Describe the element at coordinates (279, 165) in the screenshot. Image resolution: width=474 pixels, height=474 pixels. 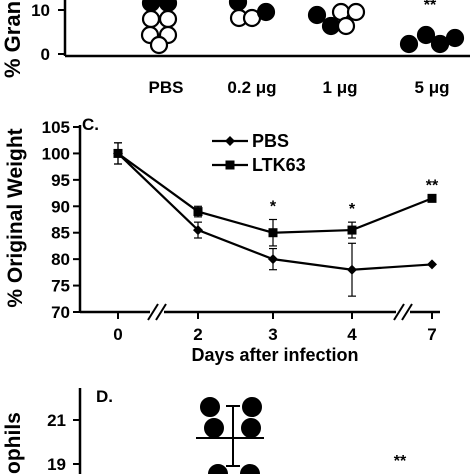
I see `legend-label: LTK63` at that location.